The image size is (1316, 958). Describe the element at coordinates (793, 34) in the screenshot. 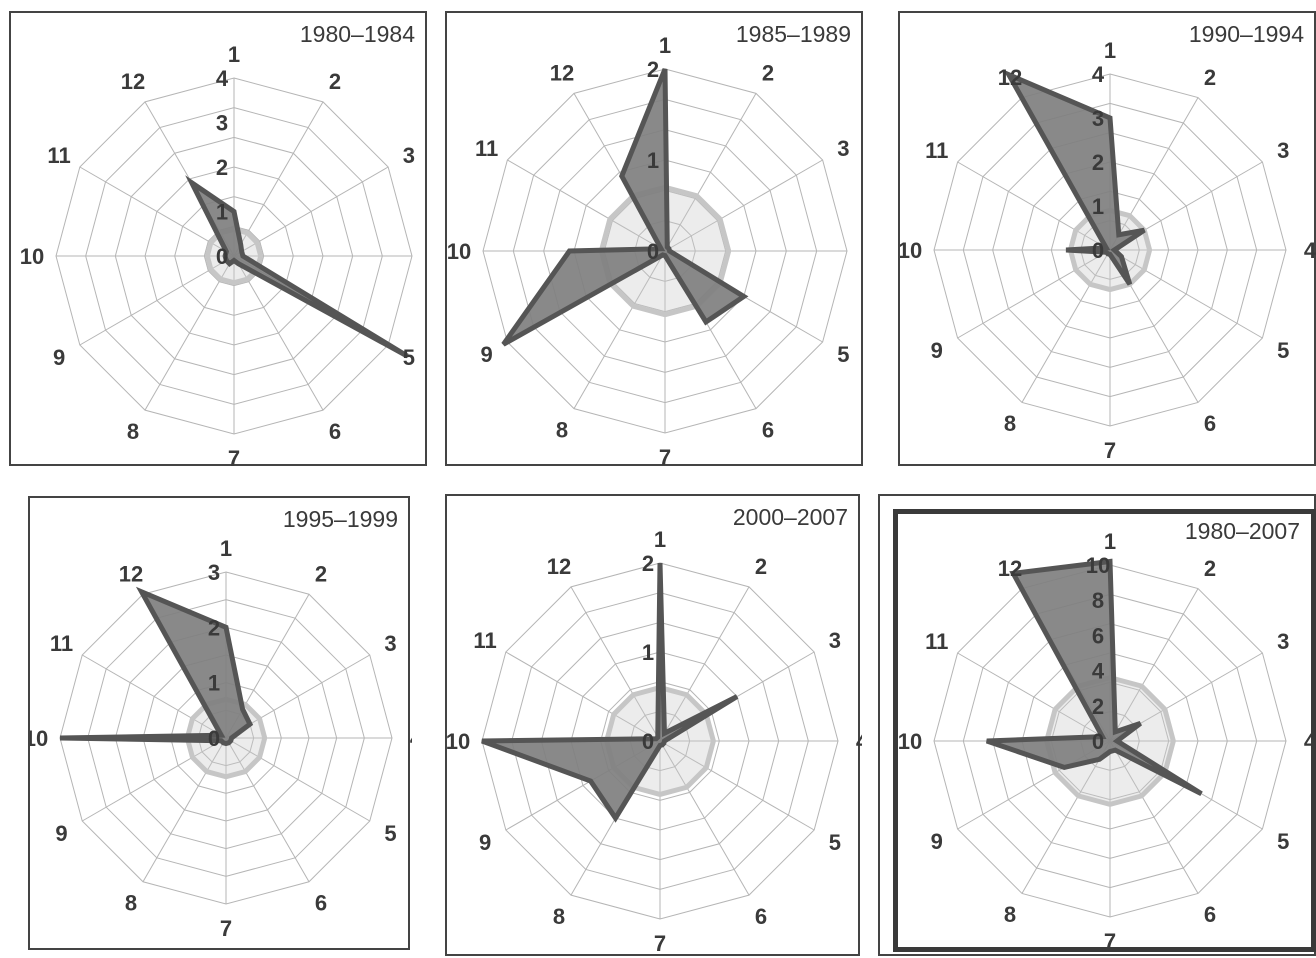

I see `panel-title: 1985–1989` at that location.